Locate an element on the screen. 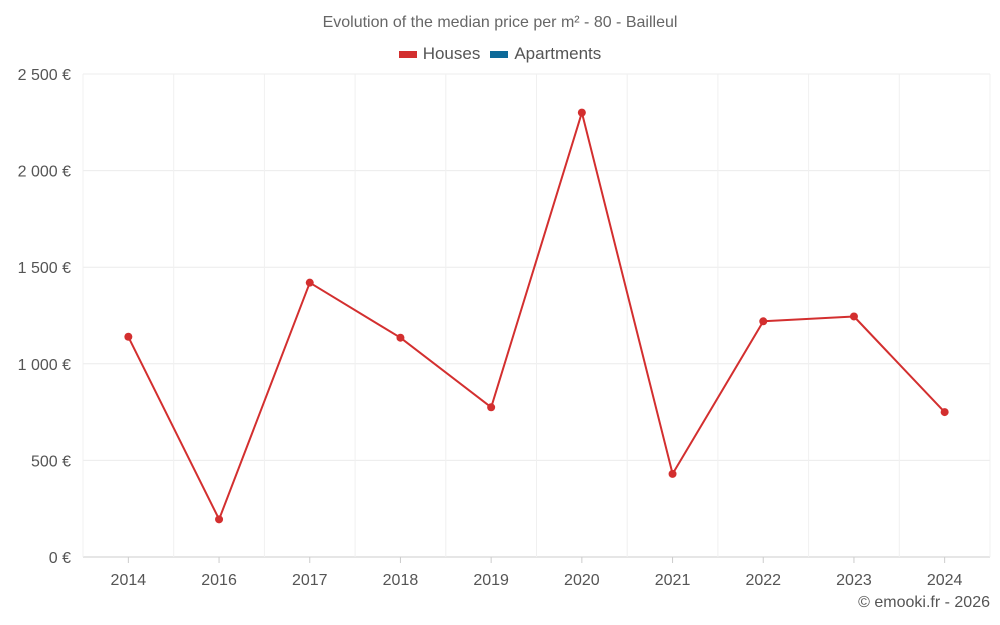 The width and height of the screenshot is (1000, 625). y-tick-label: 1 000 € is located at coordinates (44, 365).